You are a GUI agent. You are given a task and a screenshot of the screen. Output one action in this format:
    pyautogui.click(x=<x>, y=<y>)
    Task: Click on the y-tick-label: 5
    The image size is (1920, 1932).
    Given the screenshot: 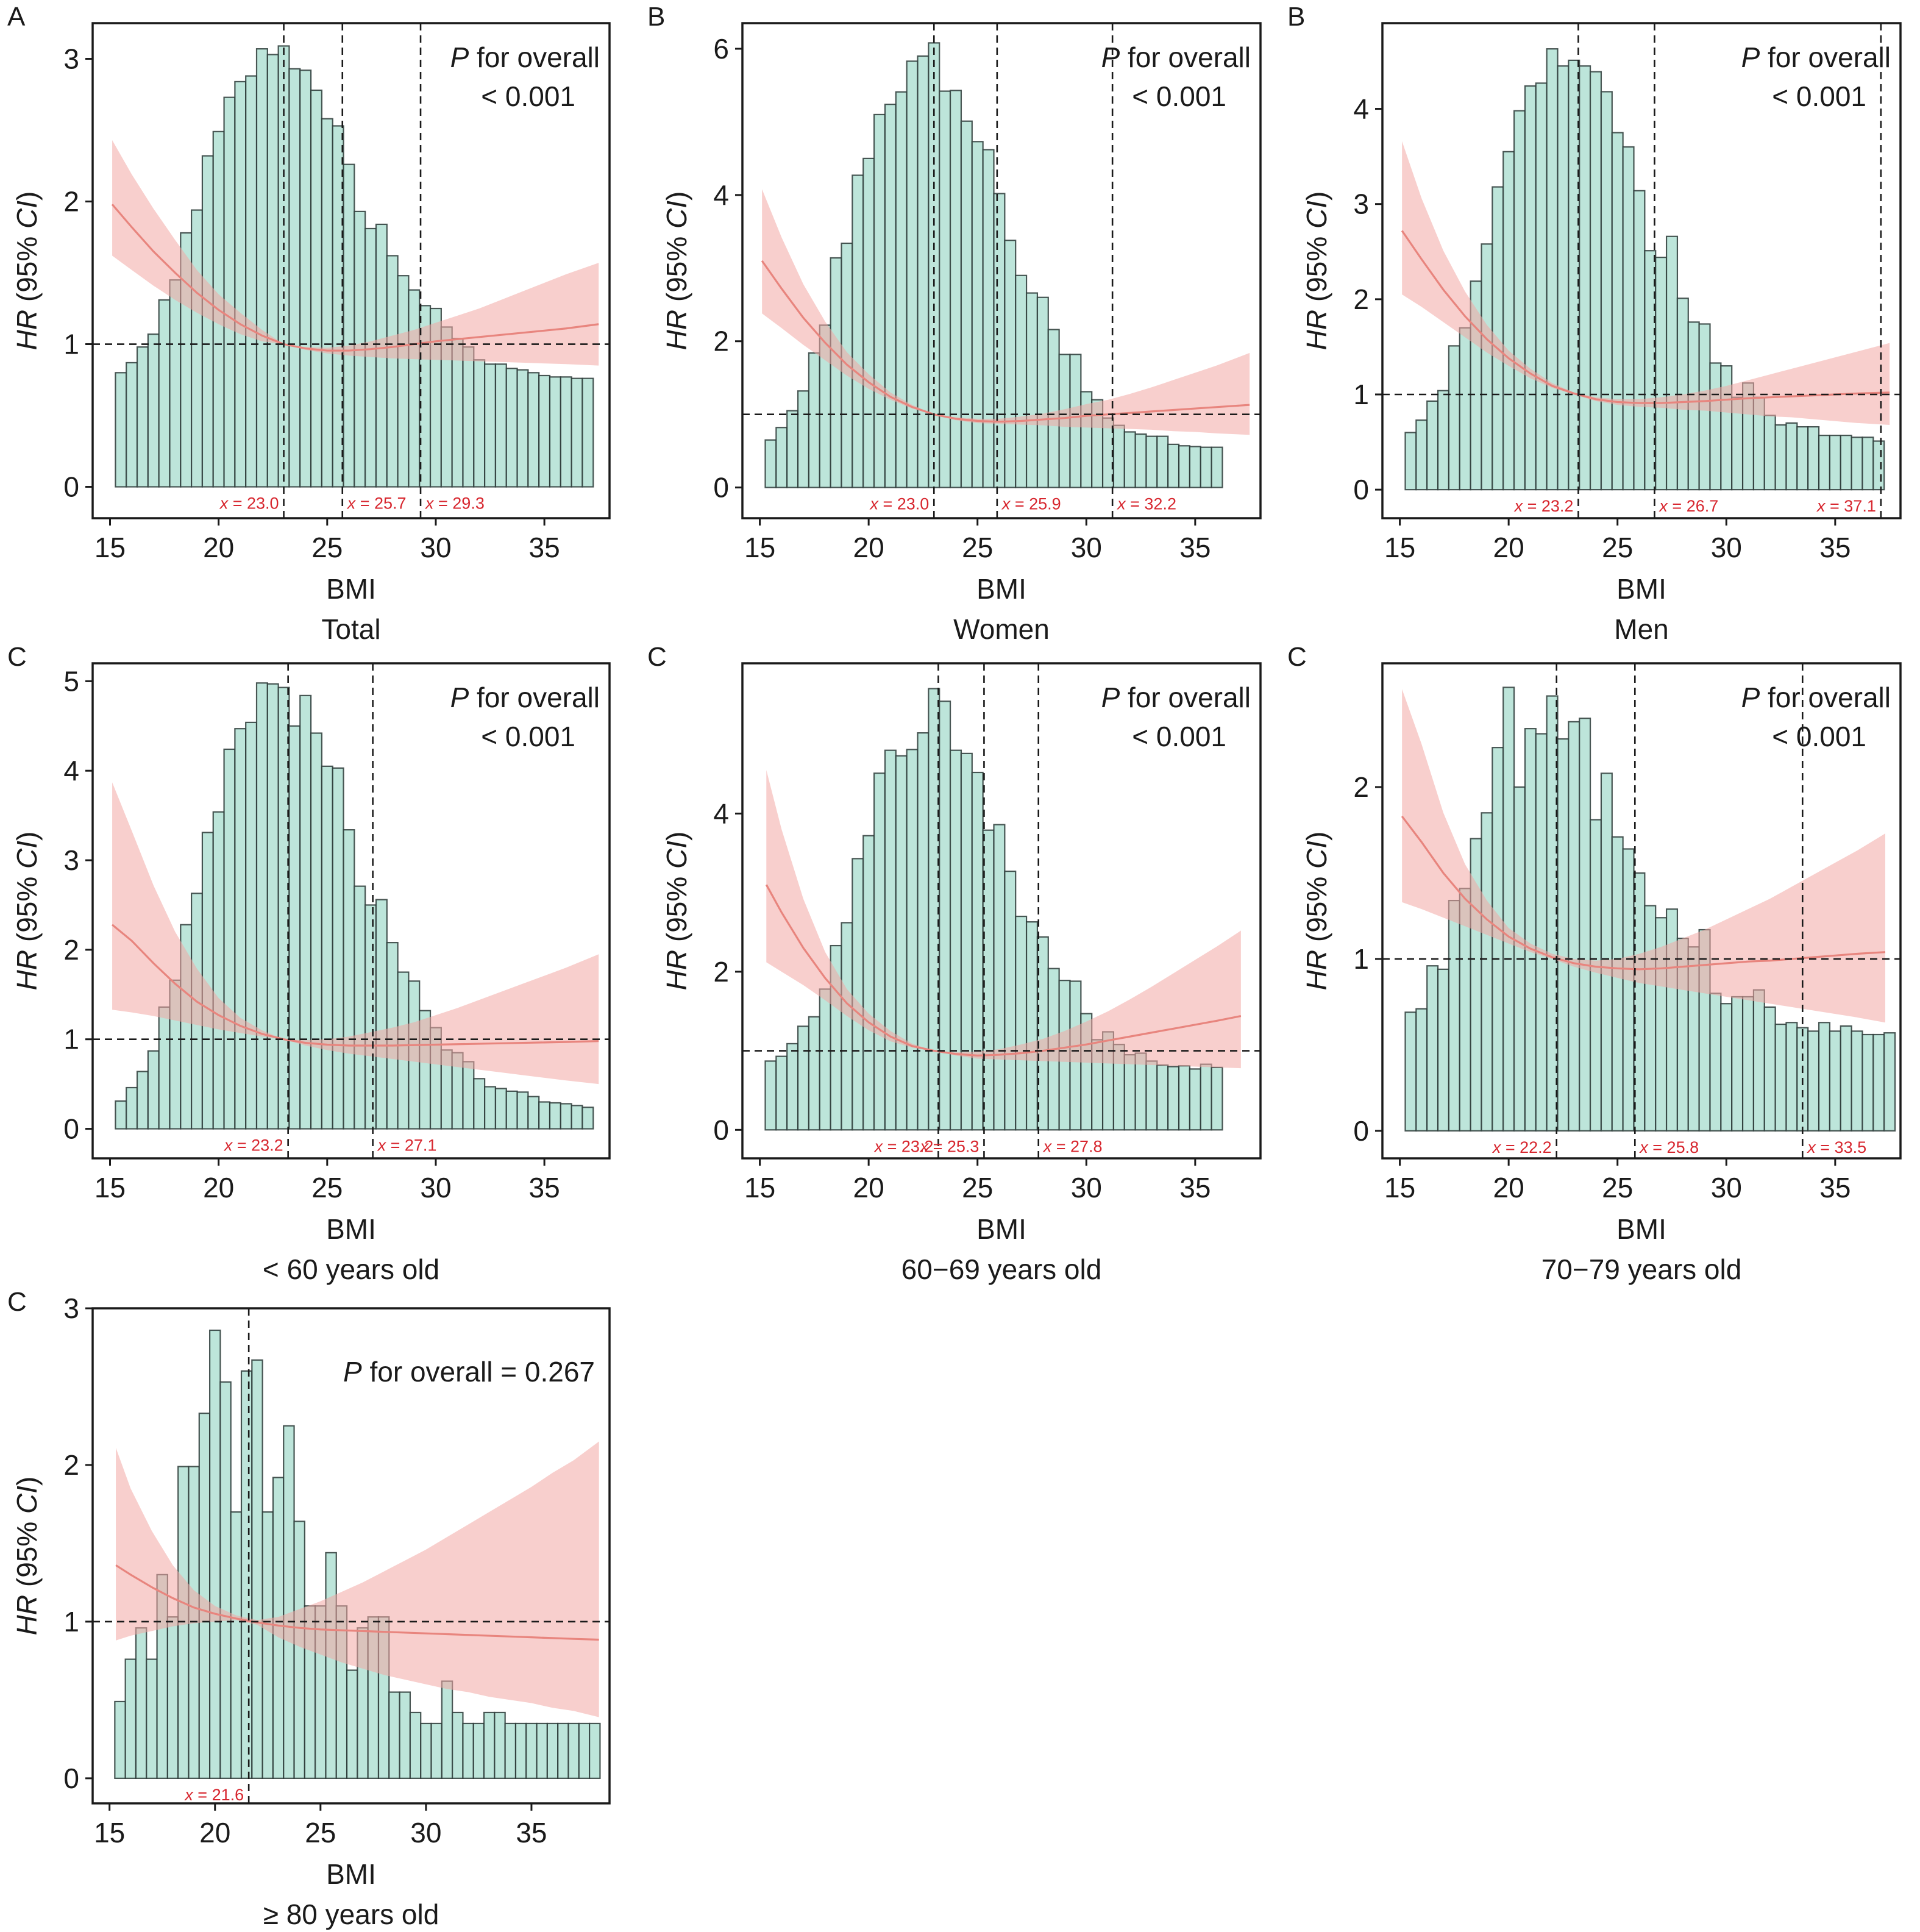 What is the action you would take?
    pyautogui.click(x=71, y=681)
    